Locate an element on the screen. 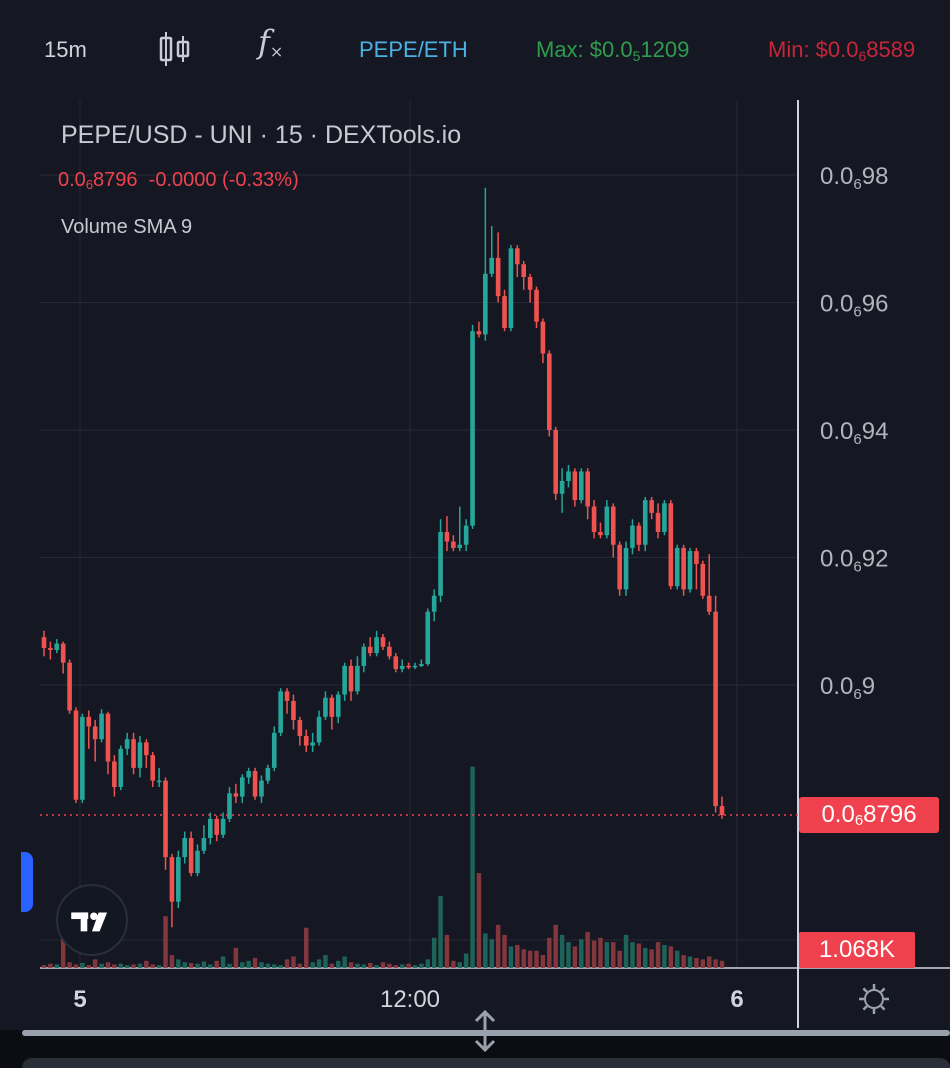 Image resolution: width=950 pixels, height=1068 pixels. settings-gear-icon is located at coordinates (874, 999).